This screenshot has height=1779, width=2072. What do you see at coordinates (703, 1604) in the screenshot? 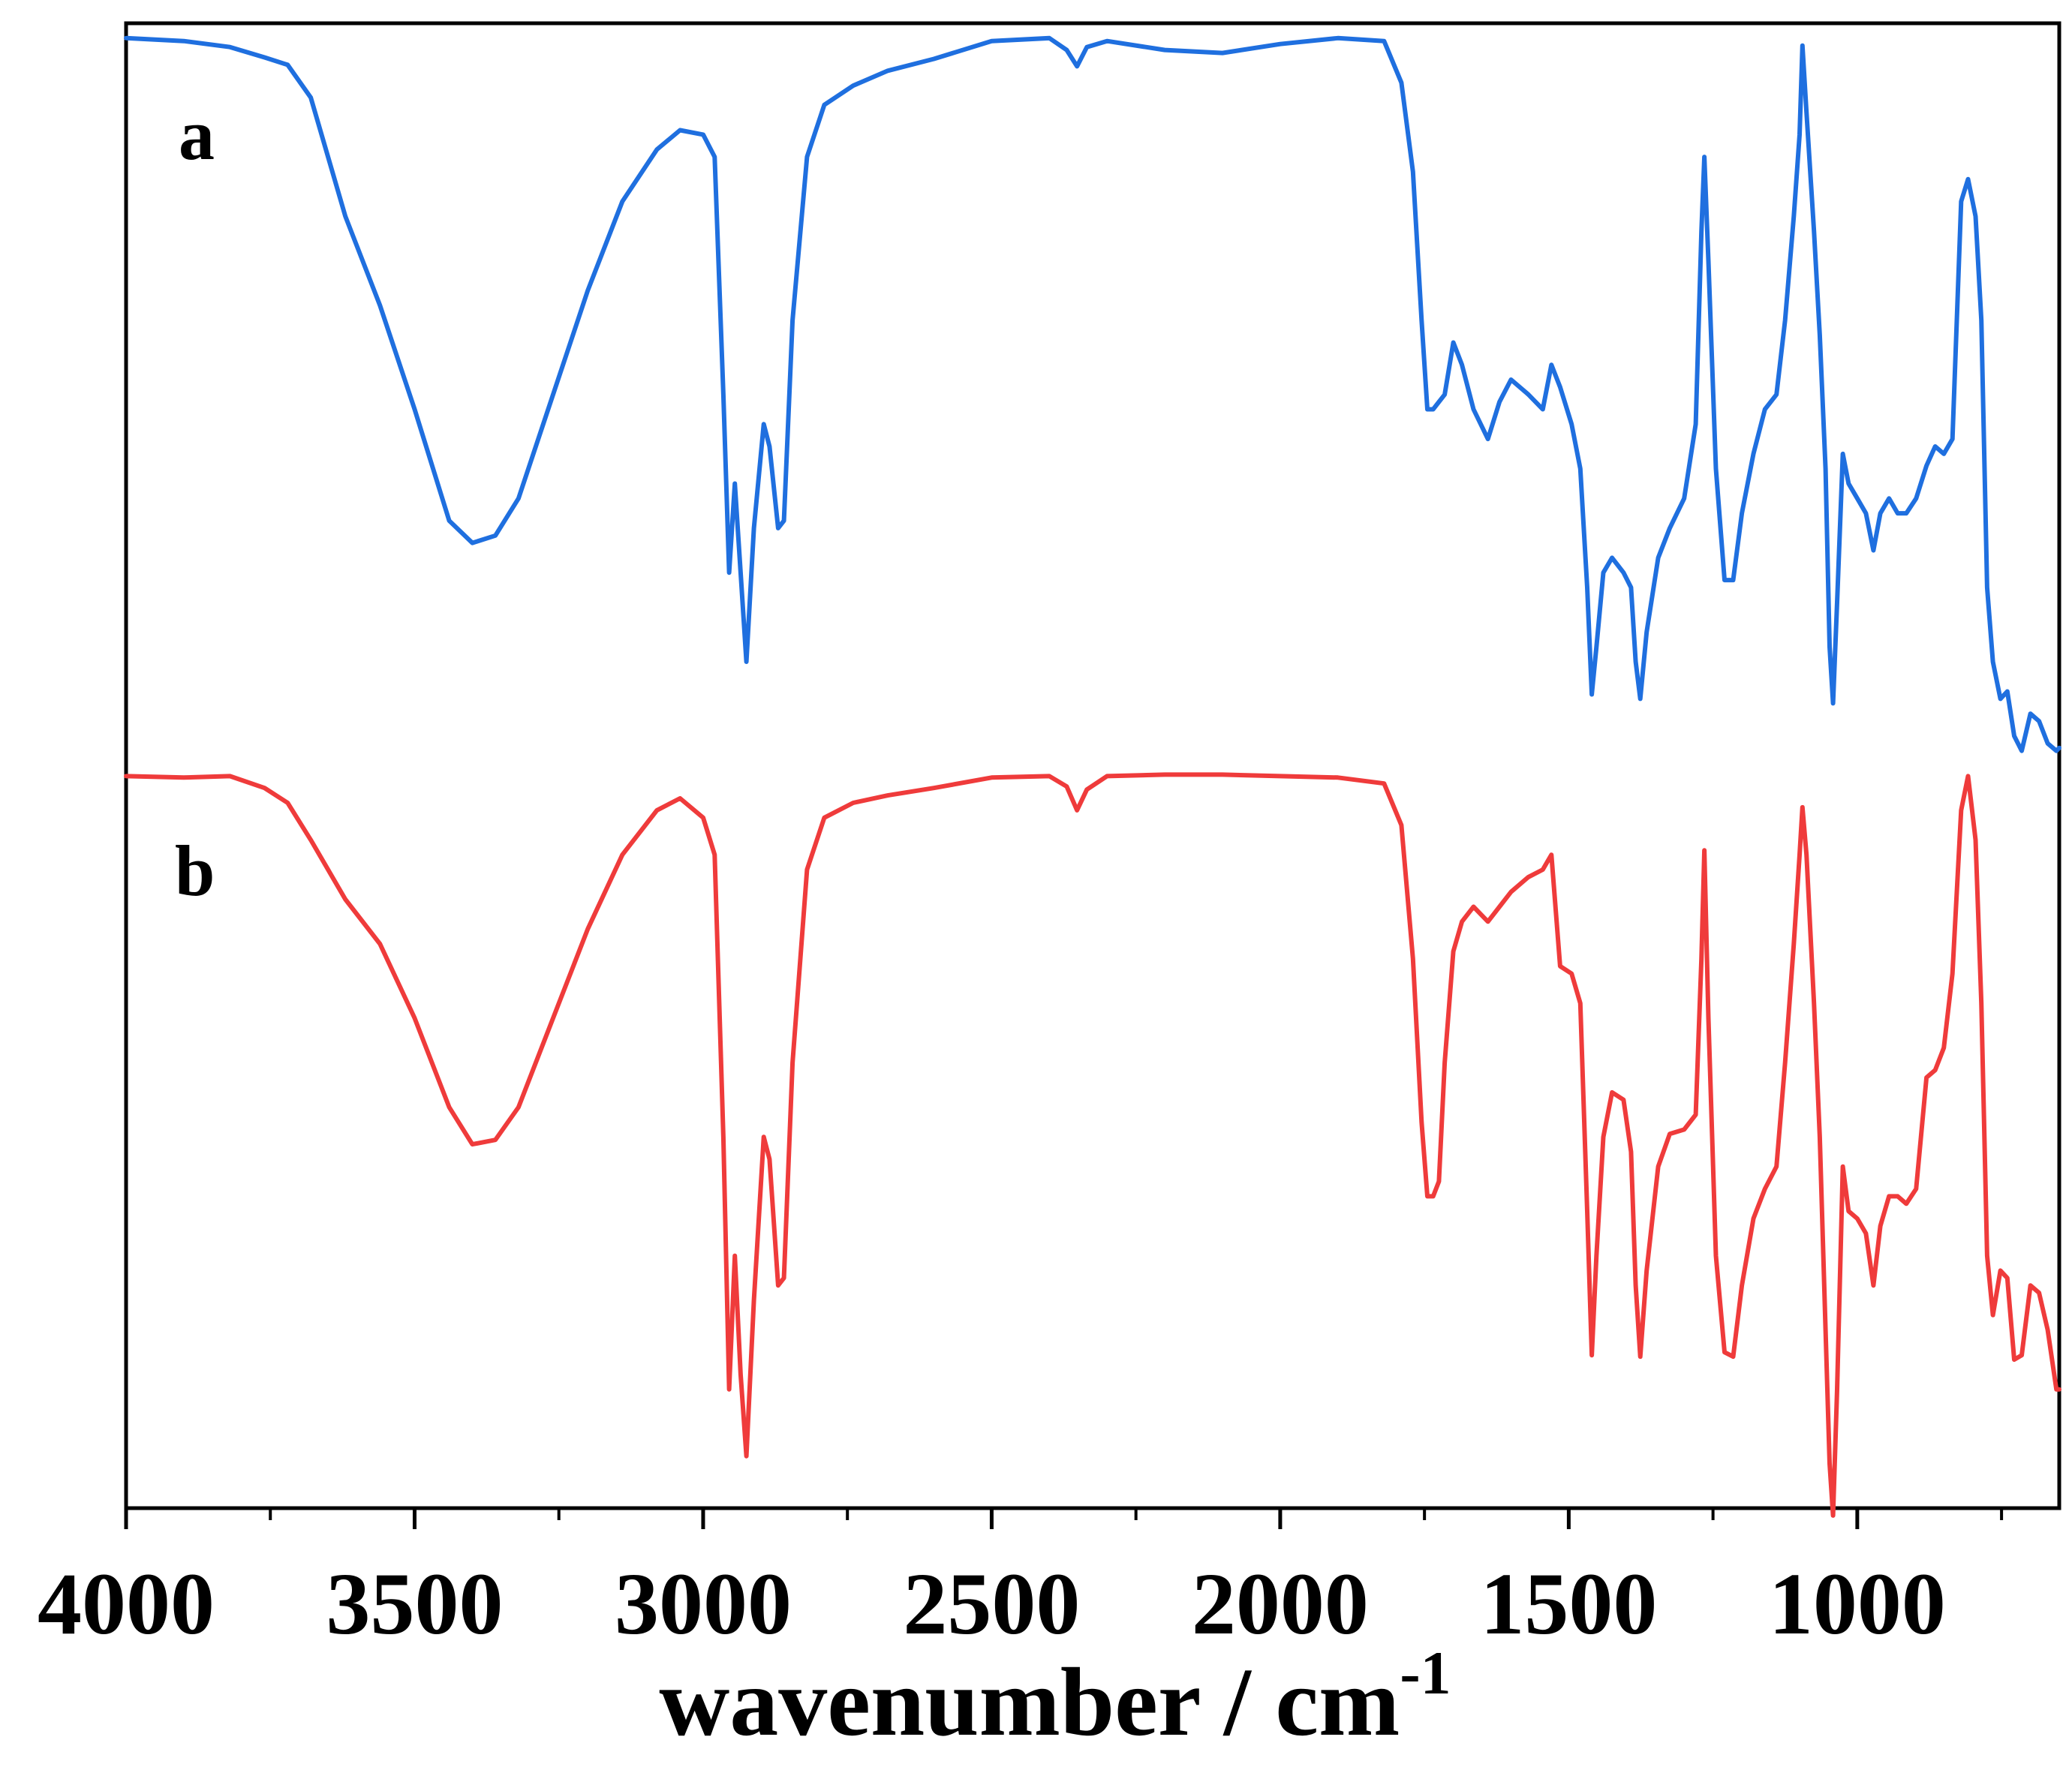
I see `x-tick-label: 3000` at bounding box center [703, 1604].